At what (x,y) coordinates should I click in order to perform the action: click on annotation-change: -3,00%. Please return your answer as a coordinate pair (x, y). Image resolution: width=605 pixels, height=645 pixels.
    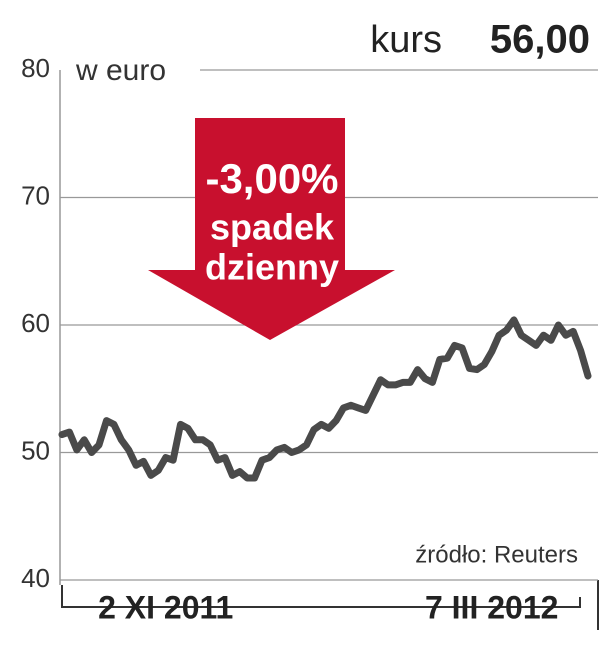
    Looking at the image, I should click on (271, 178).